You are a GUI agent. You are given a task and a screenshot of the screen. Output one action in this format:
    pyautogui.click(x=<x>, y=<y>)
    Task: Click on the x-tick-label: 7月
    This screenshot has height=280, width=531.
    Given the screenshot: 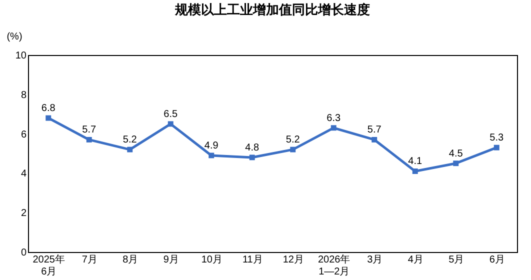 What is the action you would take?
    pyautogui.click(x=90, y=260)
    